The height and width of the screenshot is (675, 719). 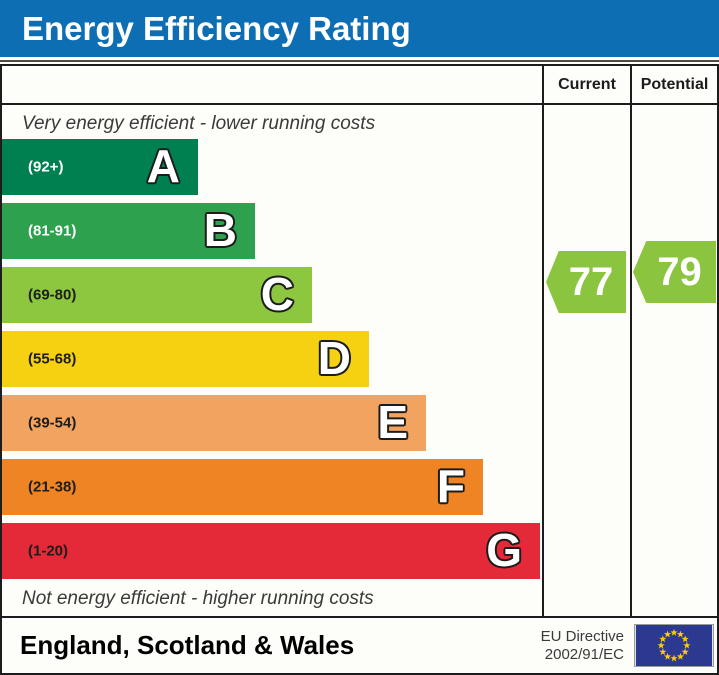 I want to click on band-a-letter: A, so click(x=163, y=166).